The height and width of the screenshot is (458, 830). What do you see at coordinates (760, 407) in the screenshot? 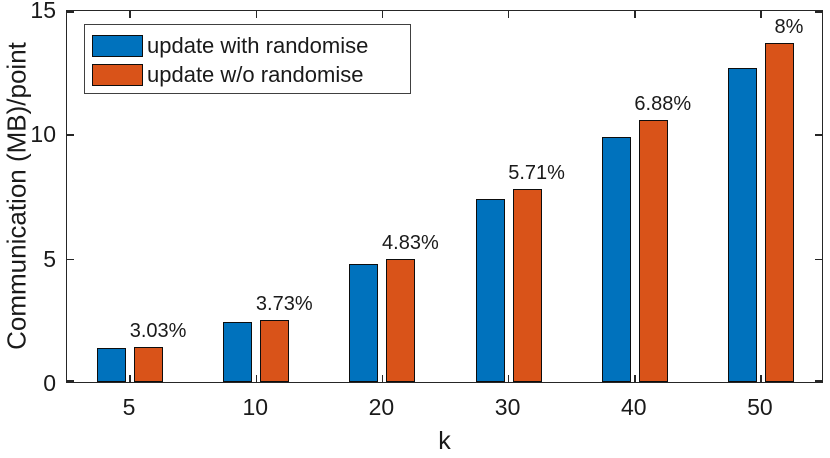
I see `x-tick-label: 50` at bounding box center [760, 407].